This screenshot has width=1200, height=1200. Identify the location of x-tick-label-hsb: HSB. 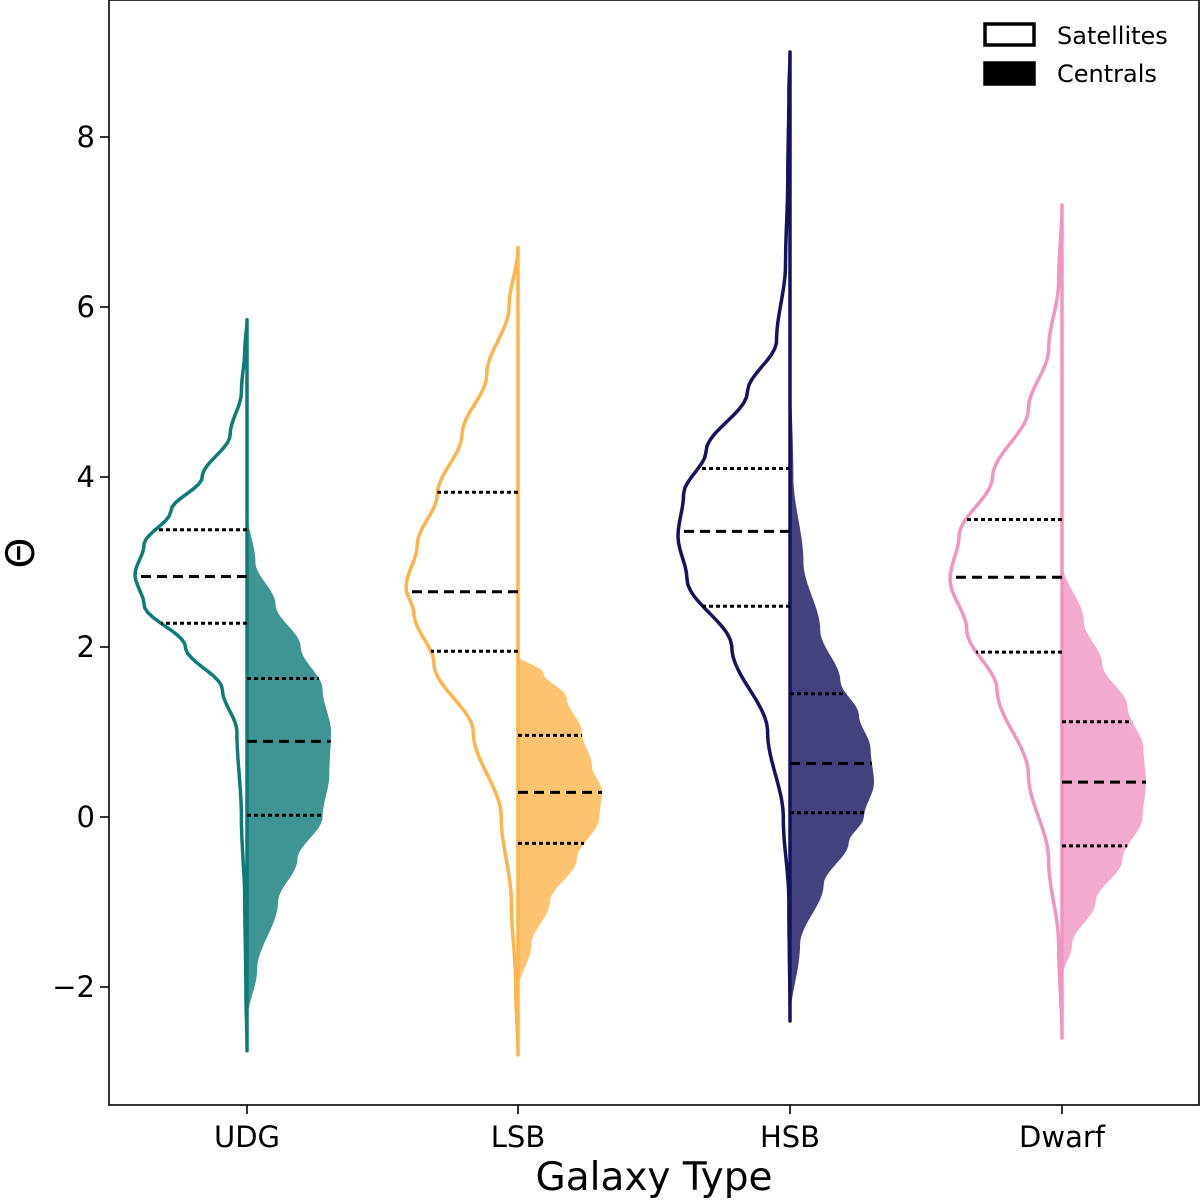
(790, 1137).